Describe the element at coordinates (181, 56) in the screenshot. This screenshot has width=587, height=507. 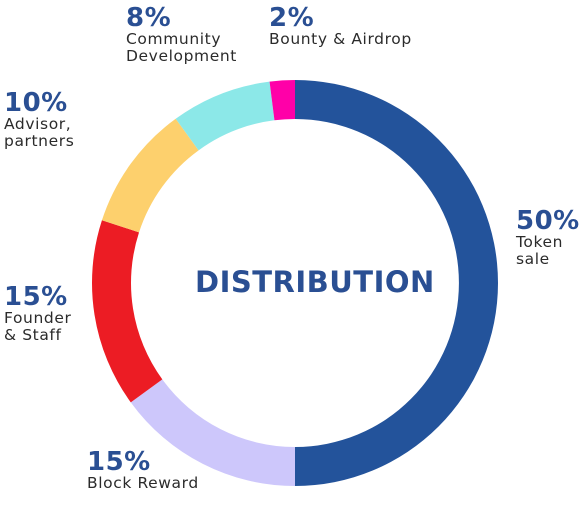
I see `desc-community-development-line2: Development` at that location.